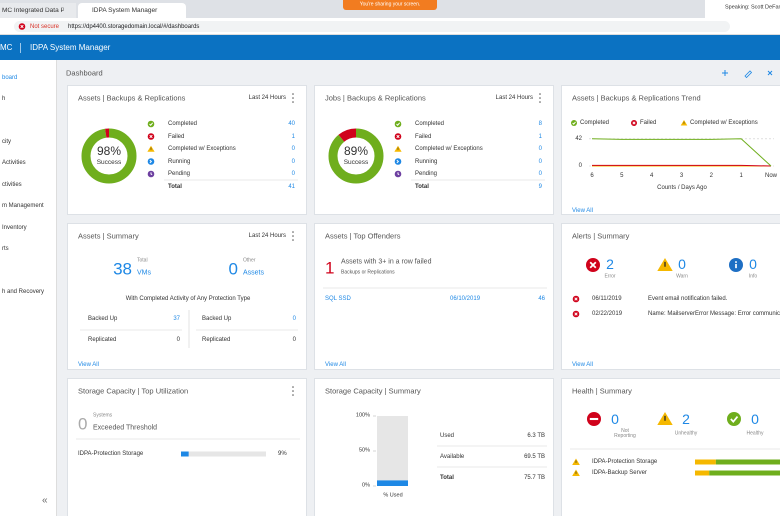 The image size is (780, 516). I want to click on row-value: 37, so click(176, 319).